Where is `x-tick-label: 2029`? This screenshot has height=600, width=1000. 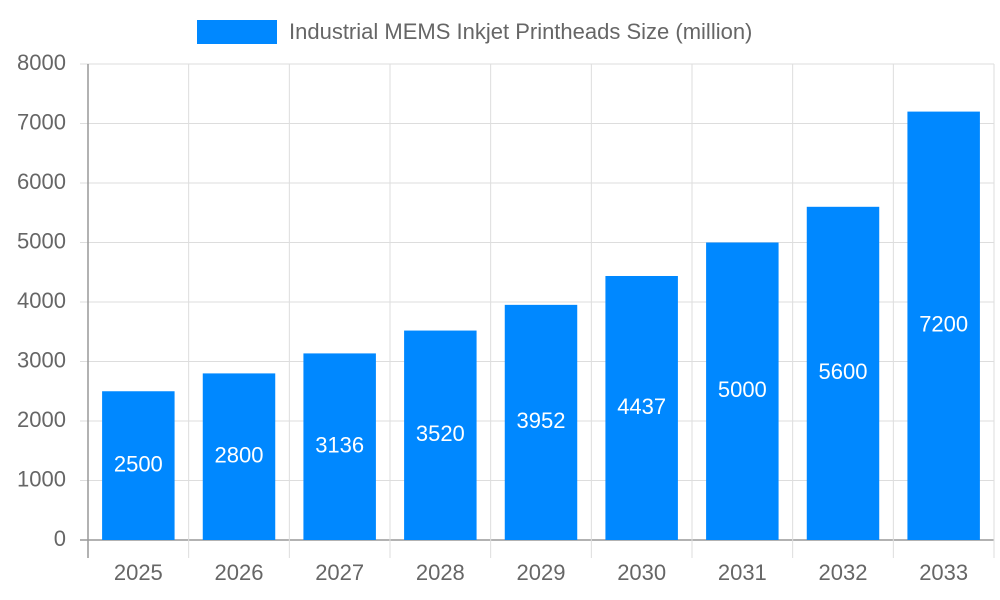
x-tick-label: 2029 is located at coordinates (541, 572).